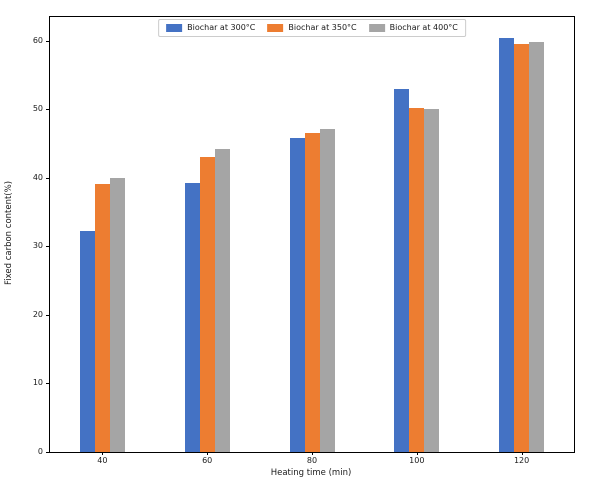 This screenshot has height=487, width=605. What do you see at coordinates (207, 460) in the screenshot?
I see `x-tick-label-60: 60` at bounding box center [207, 460].